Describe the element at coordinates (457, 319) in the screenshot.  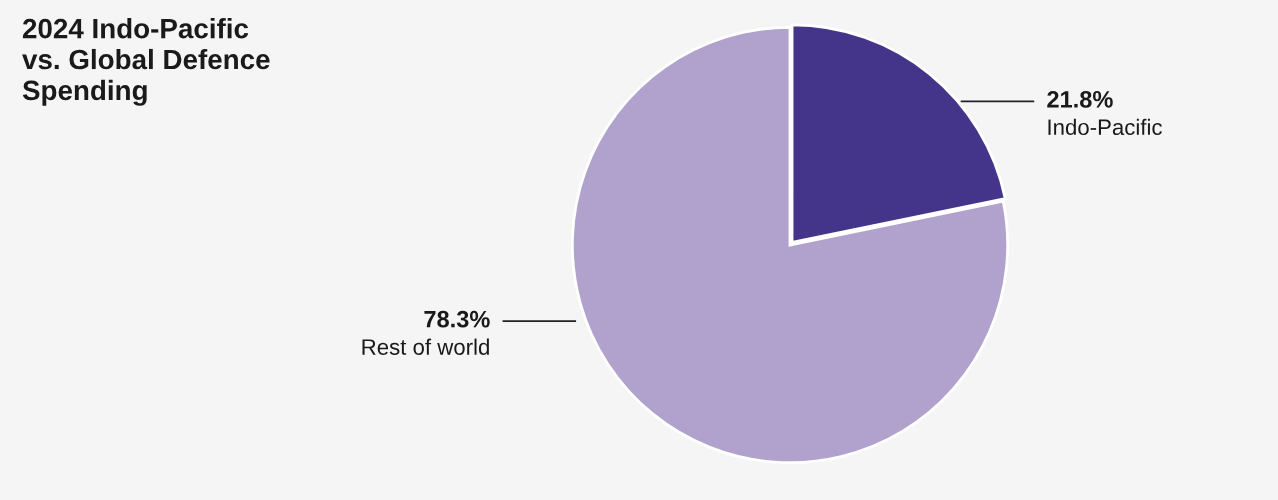
I see `data-label: 78.3%` at that location.